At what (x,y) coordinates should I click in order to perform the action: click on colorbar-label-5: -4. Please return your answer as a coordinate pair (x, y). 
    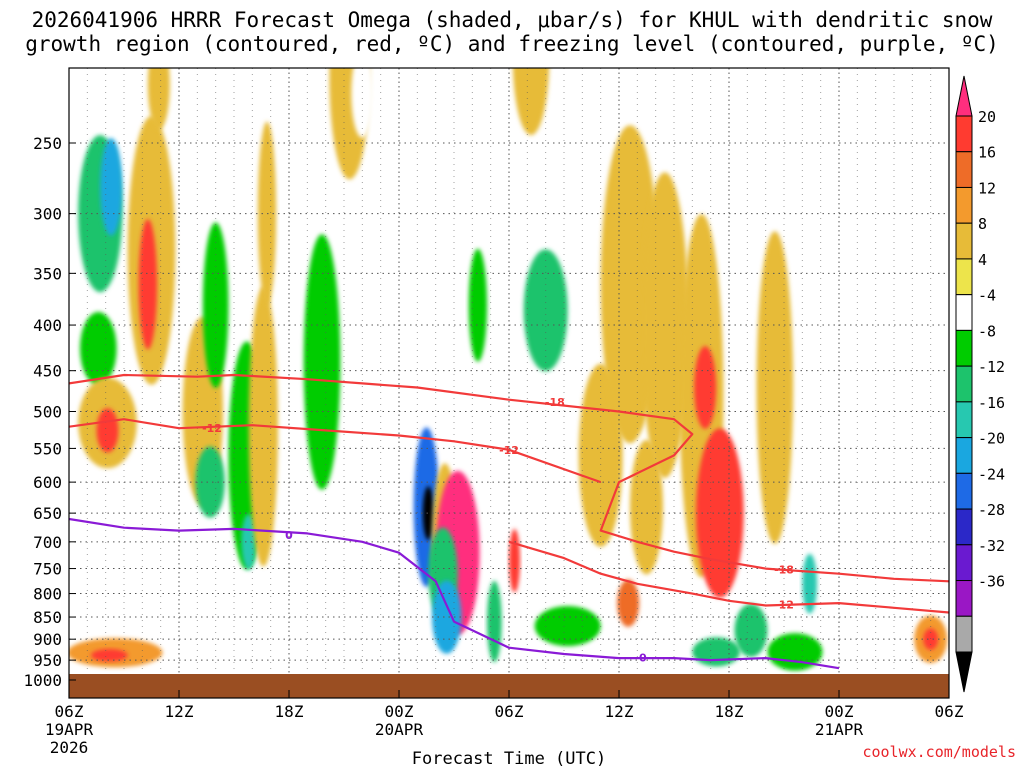
    Looking at the image, I should click on (987, 296).